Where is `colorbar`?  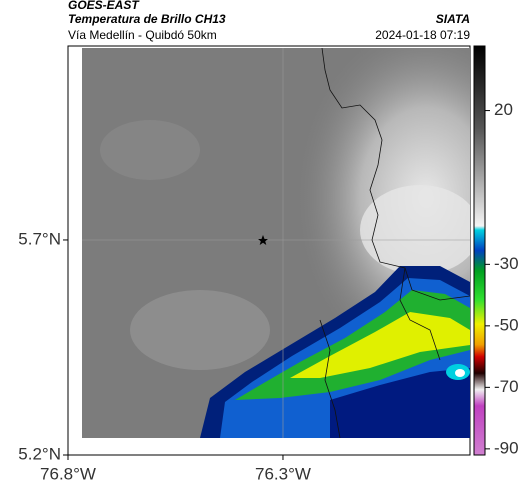 colorbar is located at coordinates (479, 250).